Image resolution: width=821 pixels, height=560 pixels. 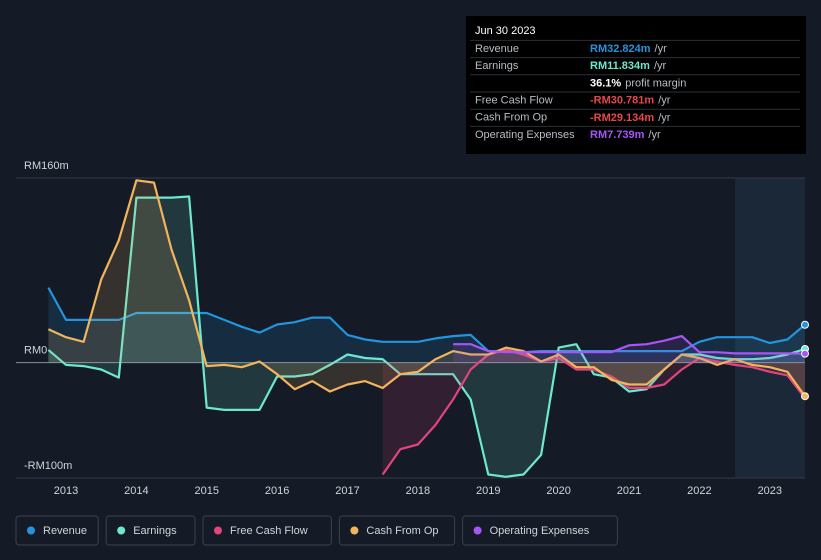 I want to click on tooltip-title: Jun 30 2023, so click(x=505, y=31).